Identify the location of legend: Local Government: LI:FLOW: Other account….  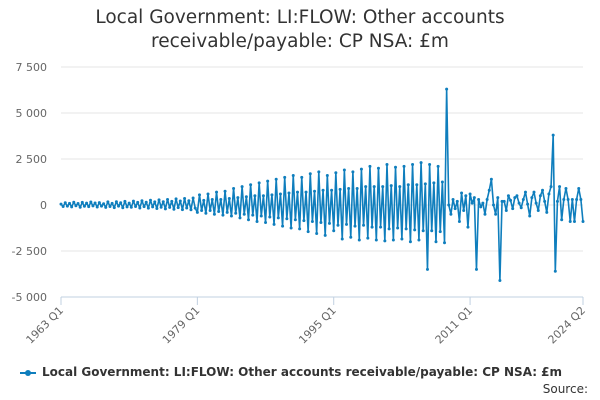
(291, 372).